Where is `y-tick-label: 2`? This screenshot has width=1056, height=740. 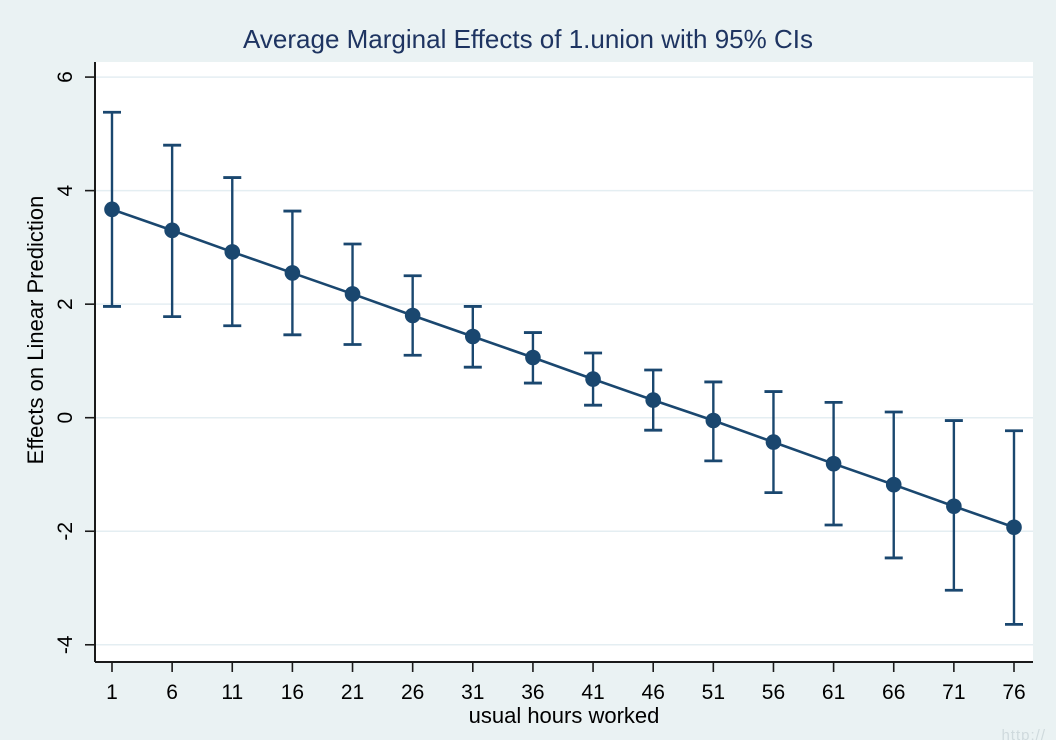
y-tick-label: 2 is located at coordinates (65, 304).